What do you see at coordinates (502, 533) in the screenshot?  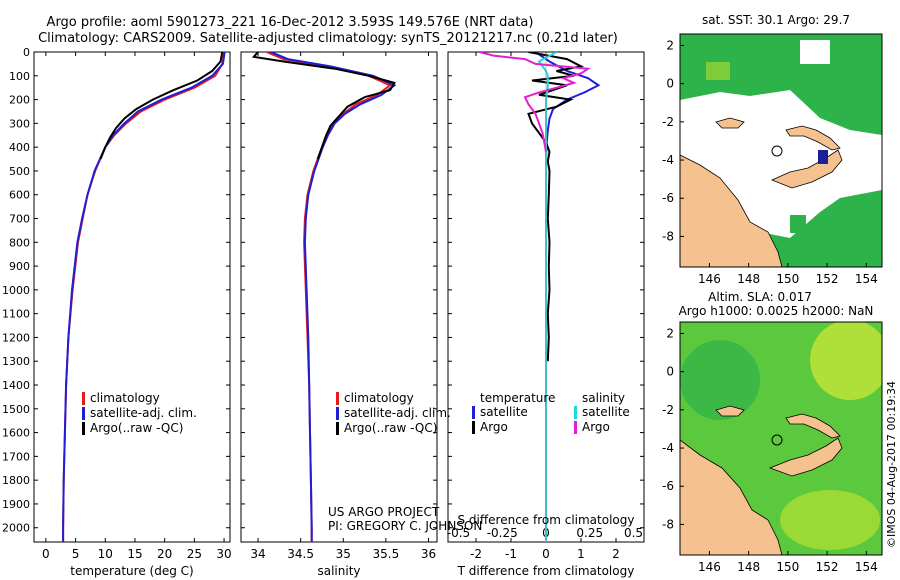 I see `s-difference-tick-label: -0.25` at bounding box center [502, 533].